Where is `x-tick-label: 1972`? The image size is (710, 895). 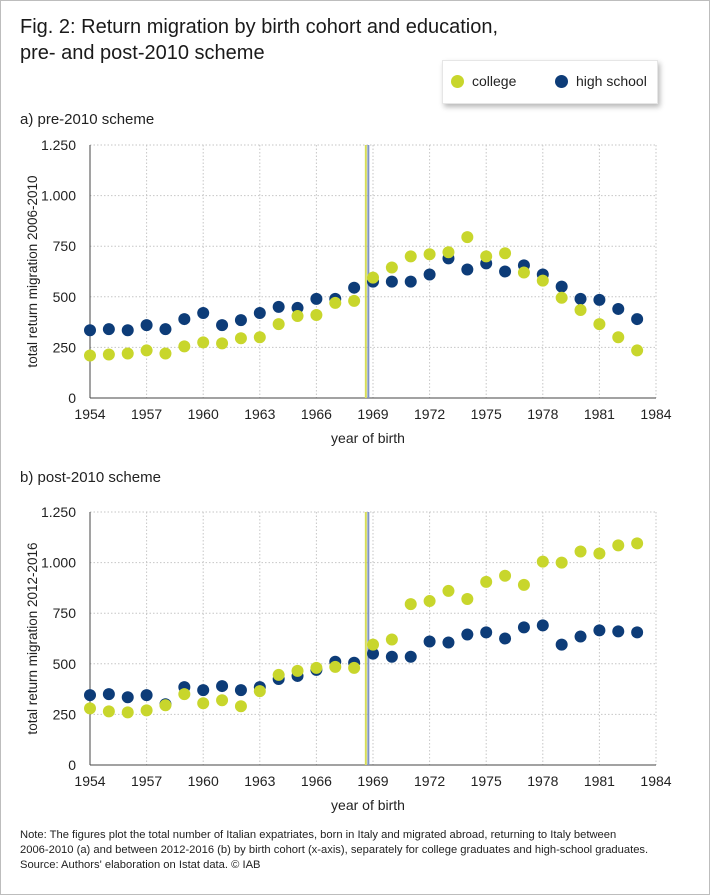
x-tick-label: 1972 is located at coordinates (429, 414).